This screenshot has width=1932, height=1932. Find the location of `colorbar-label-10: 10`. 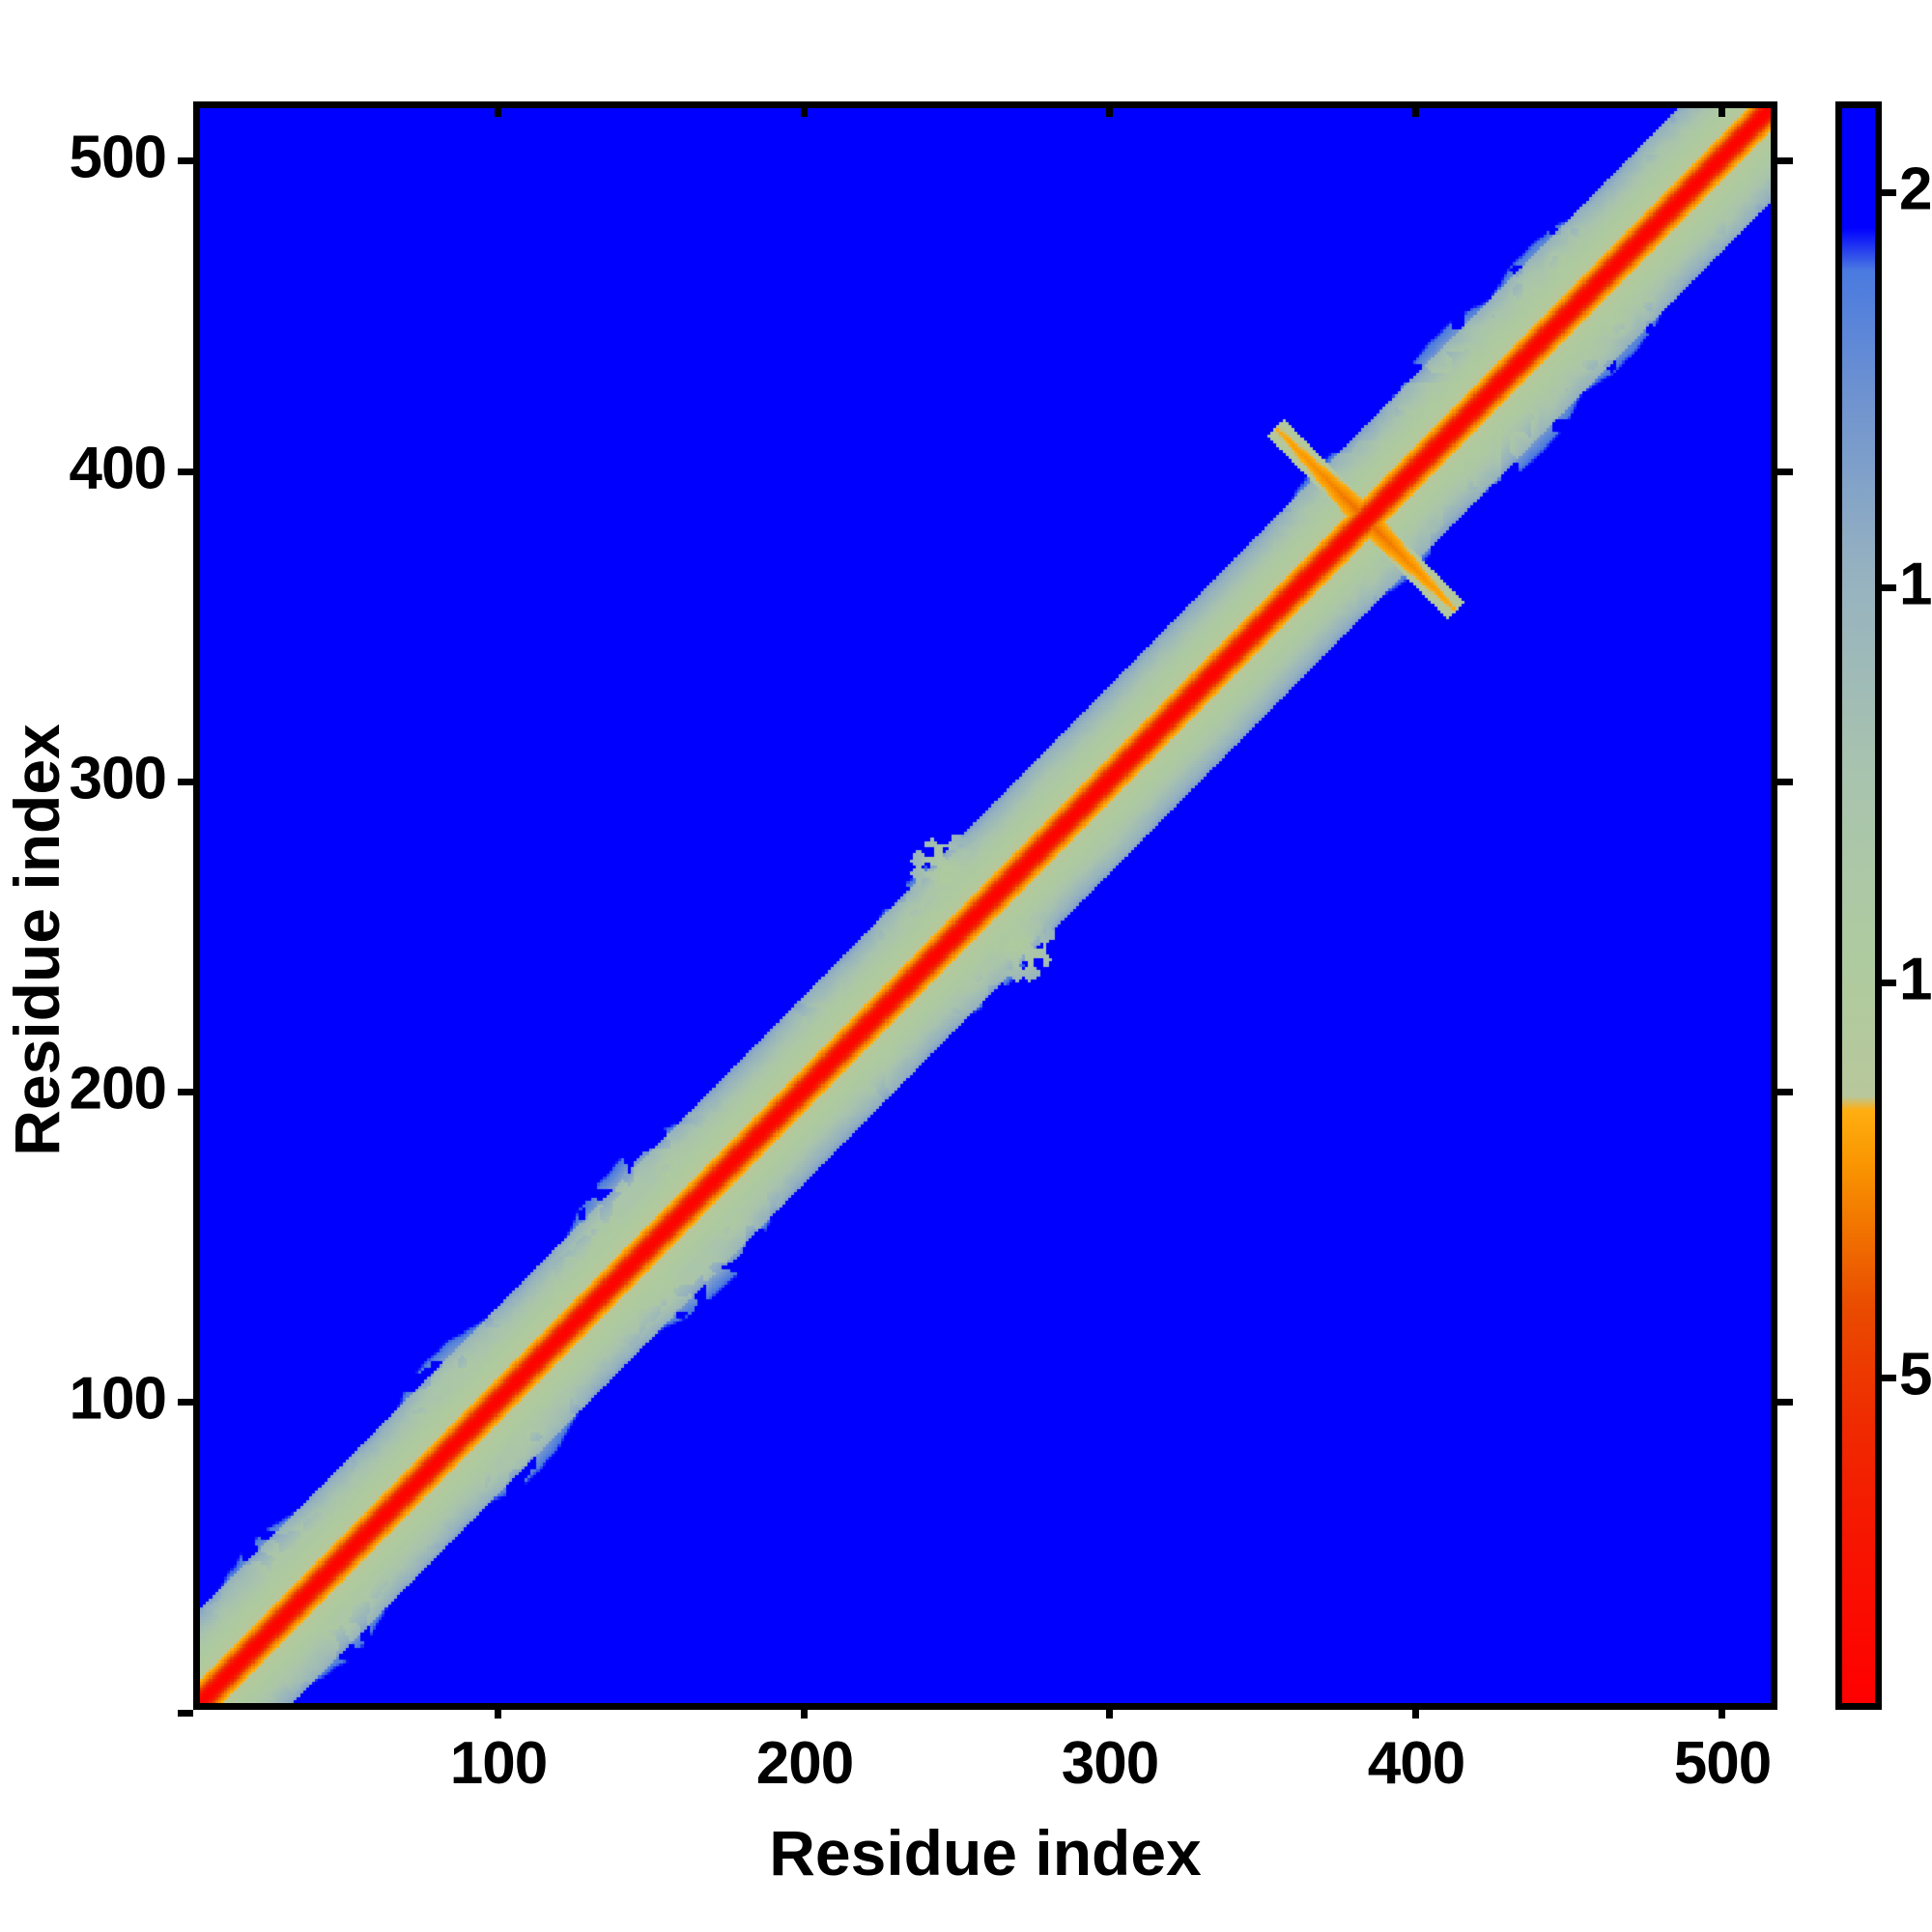

colorbar-label-10: 10 is located at coordinates (1915, 979).